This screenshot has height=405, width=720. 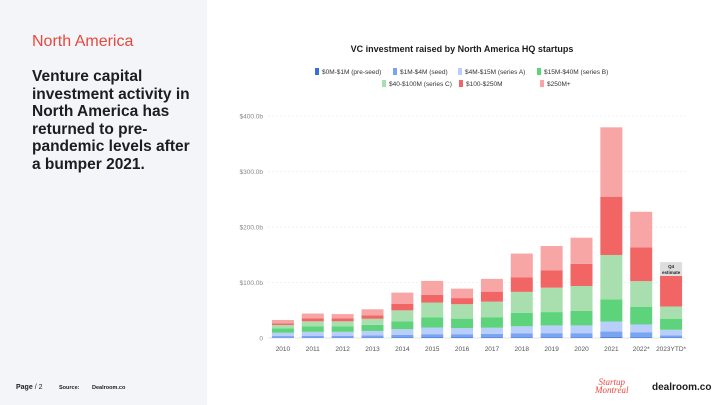 I want to click on startup-montreal-logo: Startup Montréal, so click(x=612, y=386).